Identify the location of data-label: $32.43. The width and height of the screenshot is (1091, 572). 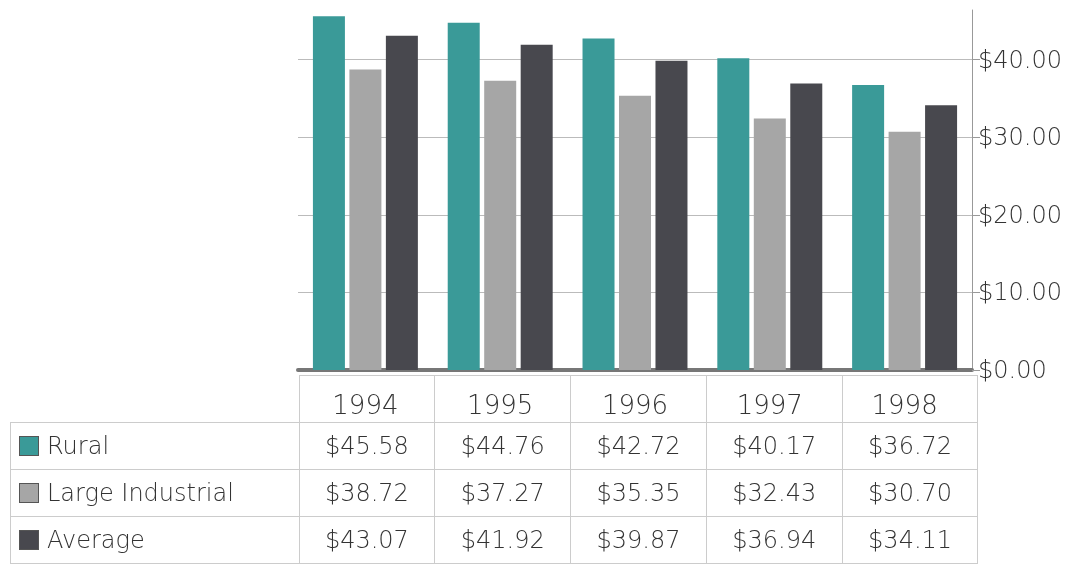
(774, 493).